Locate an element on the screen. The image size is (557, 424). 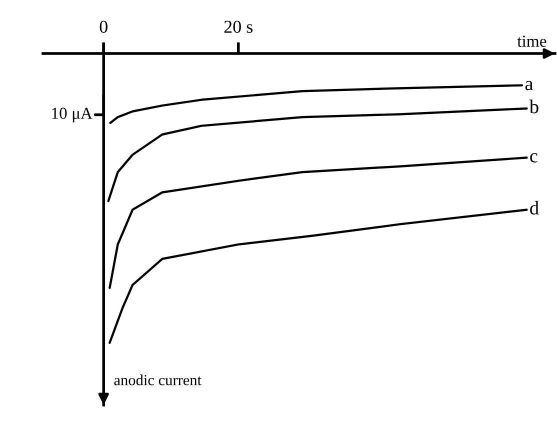
series-label: a is located at coordinates (529, 85).